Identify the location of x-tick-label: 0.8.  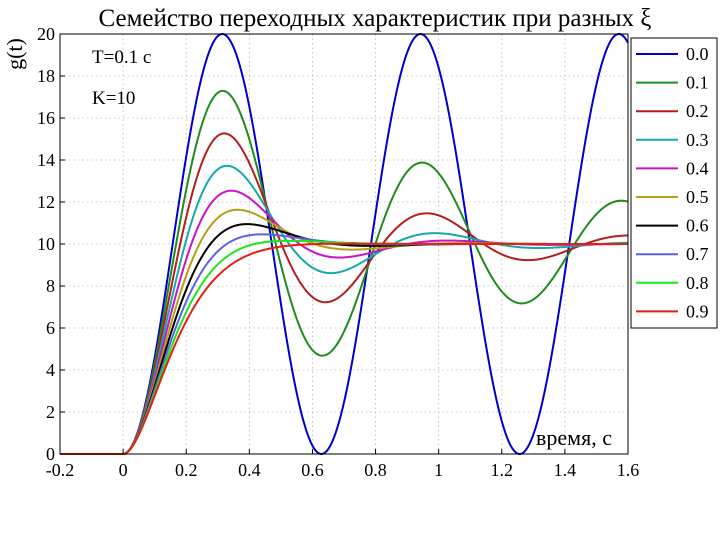
(375, 470).